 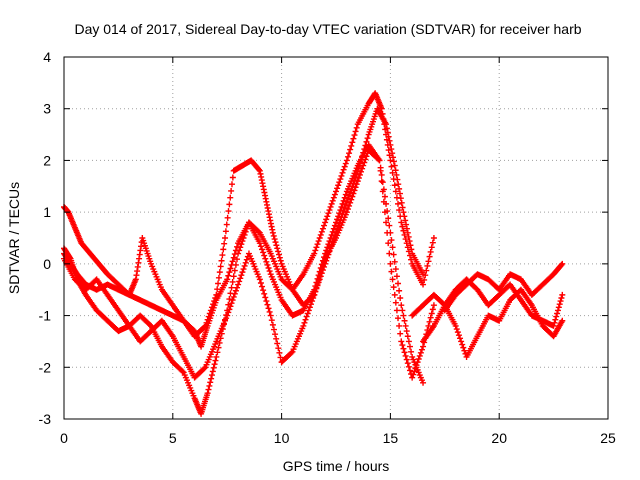 I want to click on y-tick-label: 3, so click(x=47, y=109).